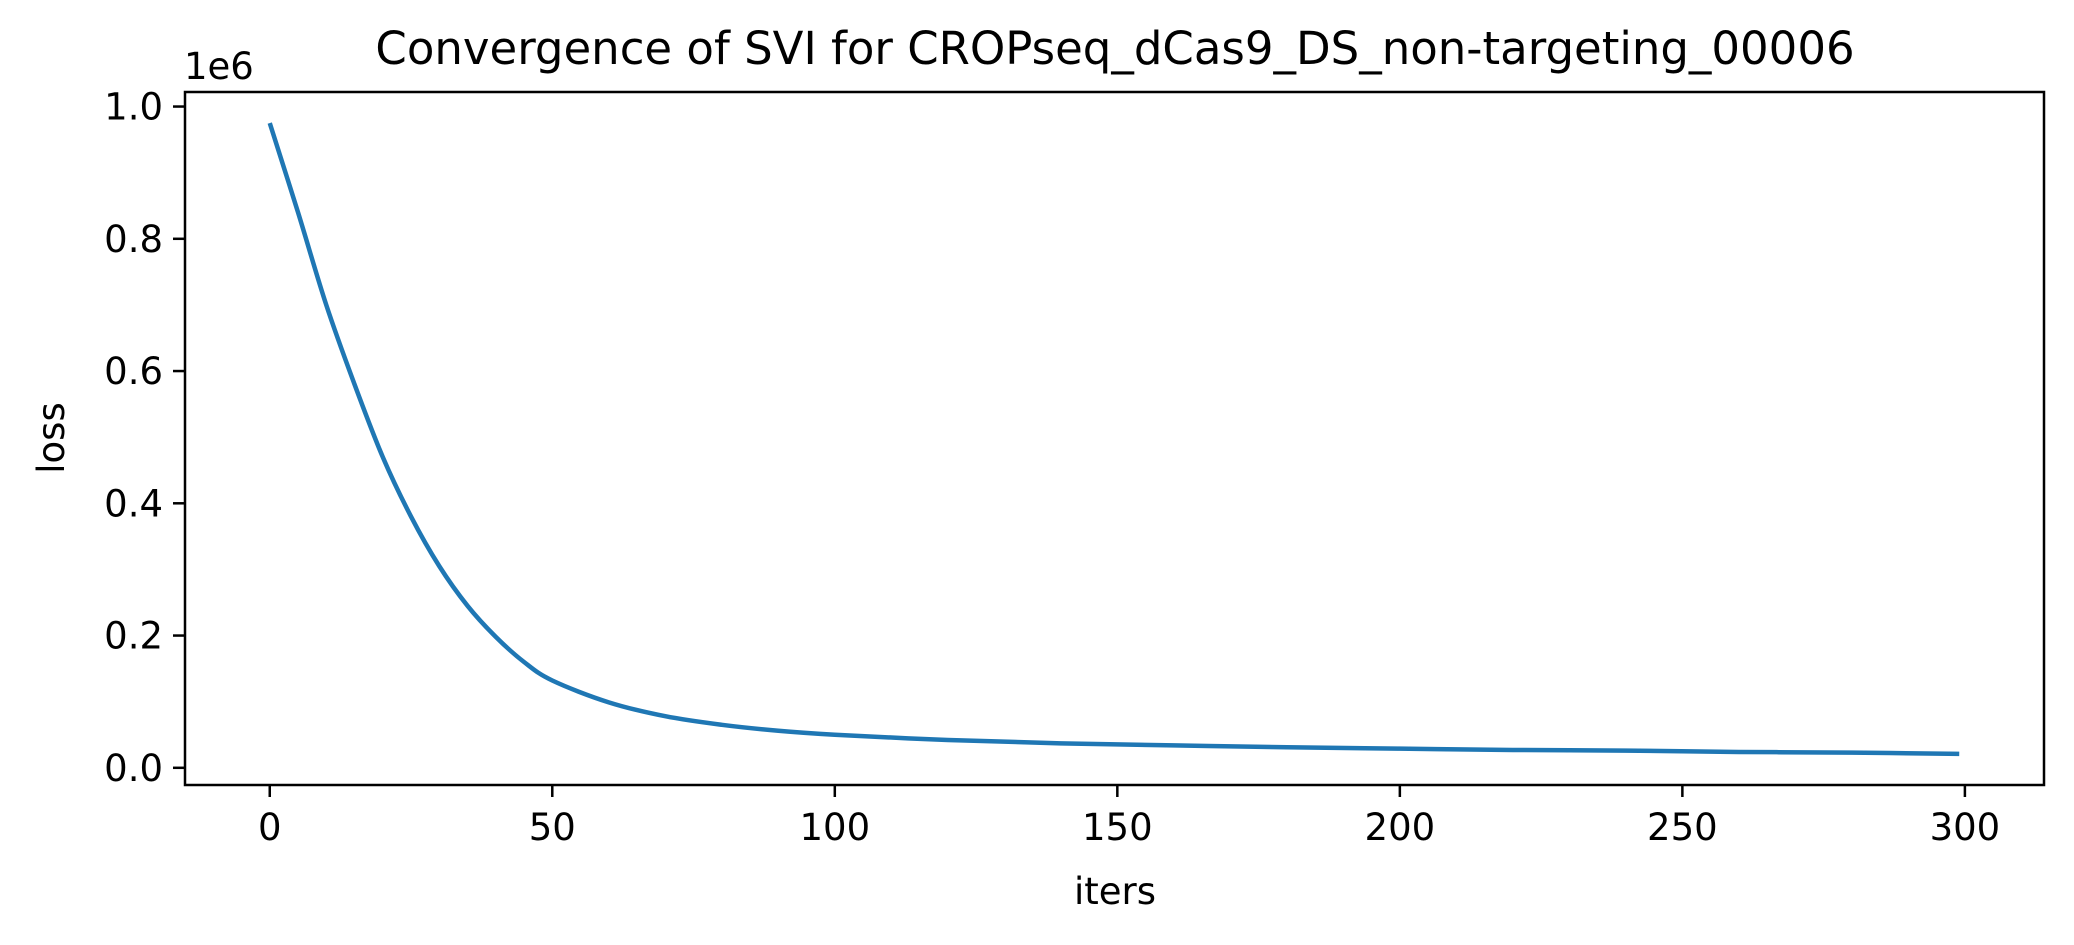 This screenshot has height=945, width=2074. I want to click on x-tick-label: 0, so click(270, 827).